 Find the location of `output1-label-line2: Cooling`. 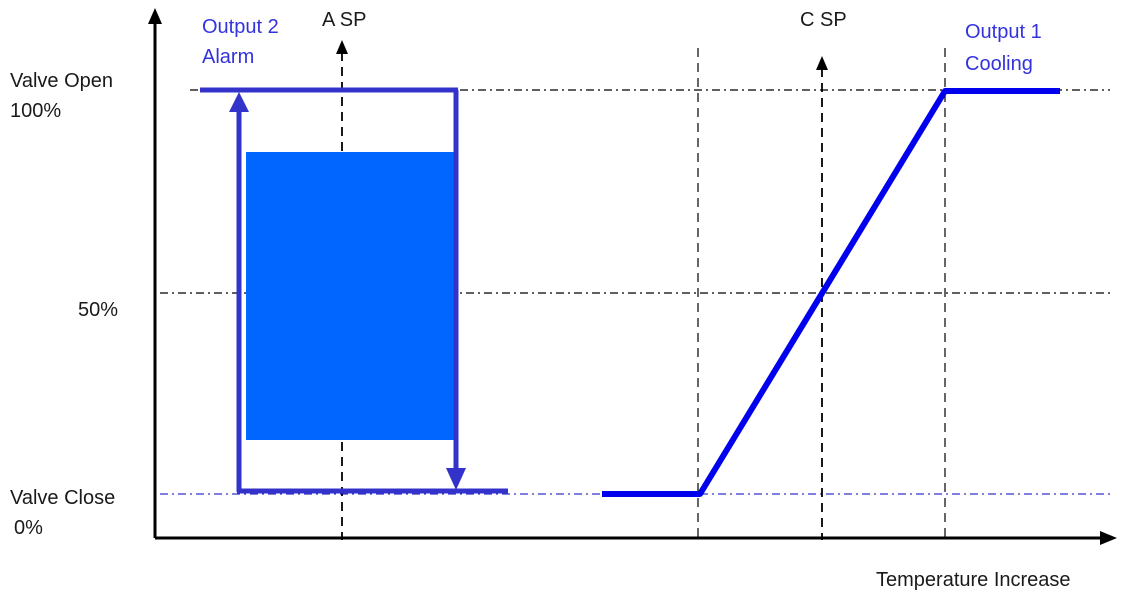

output1-label-line2: Cooling is located at coordinates (999, 64).